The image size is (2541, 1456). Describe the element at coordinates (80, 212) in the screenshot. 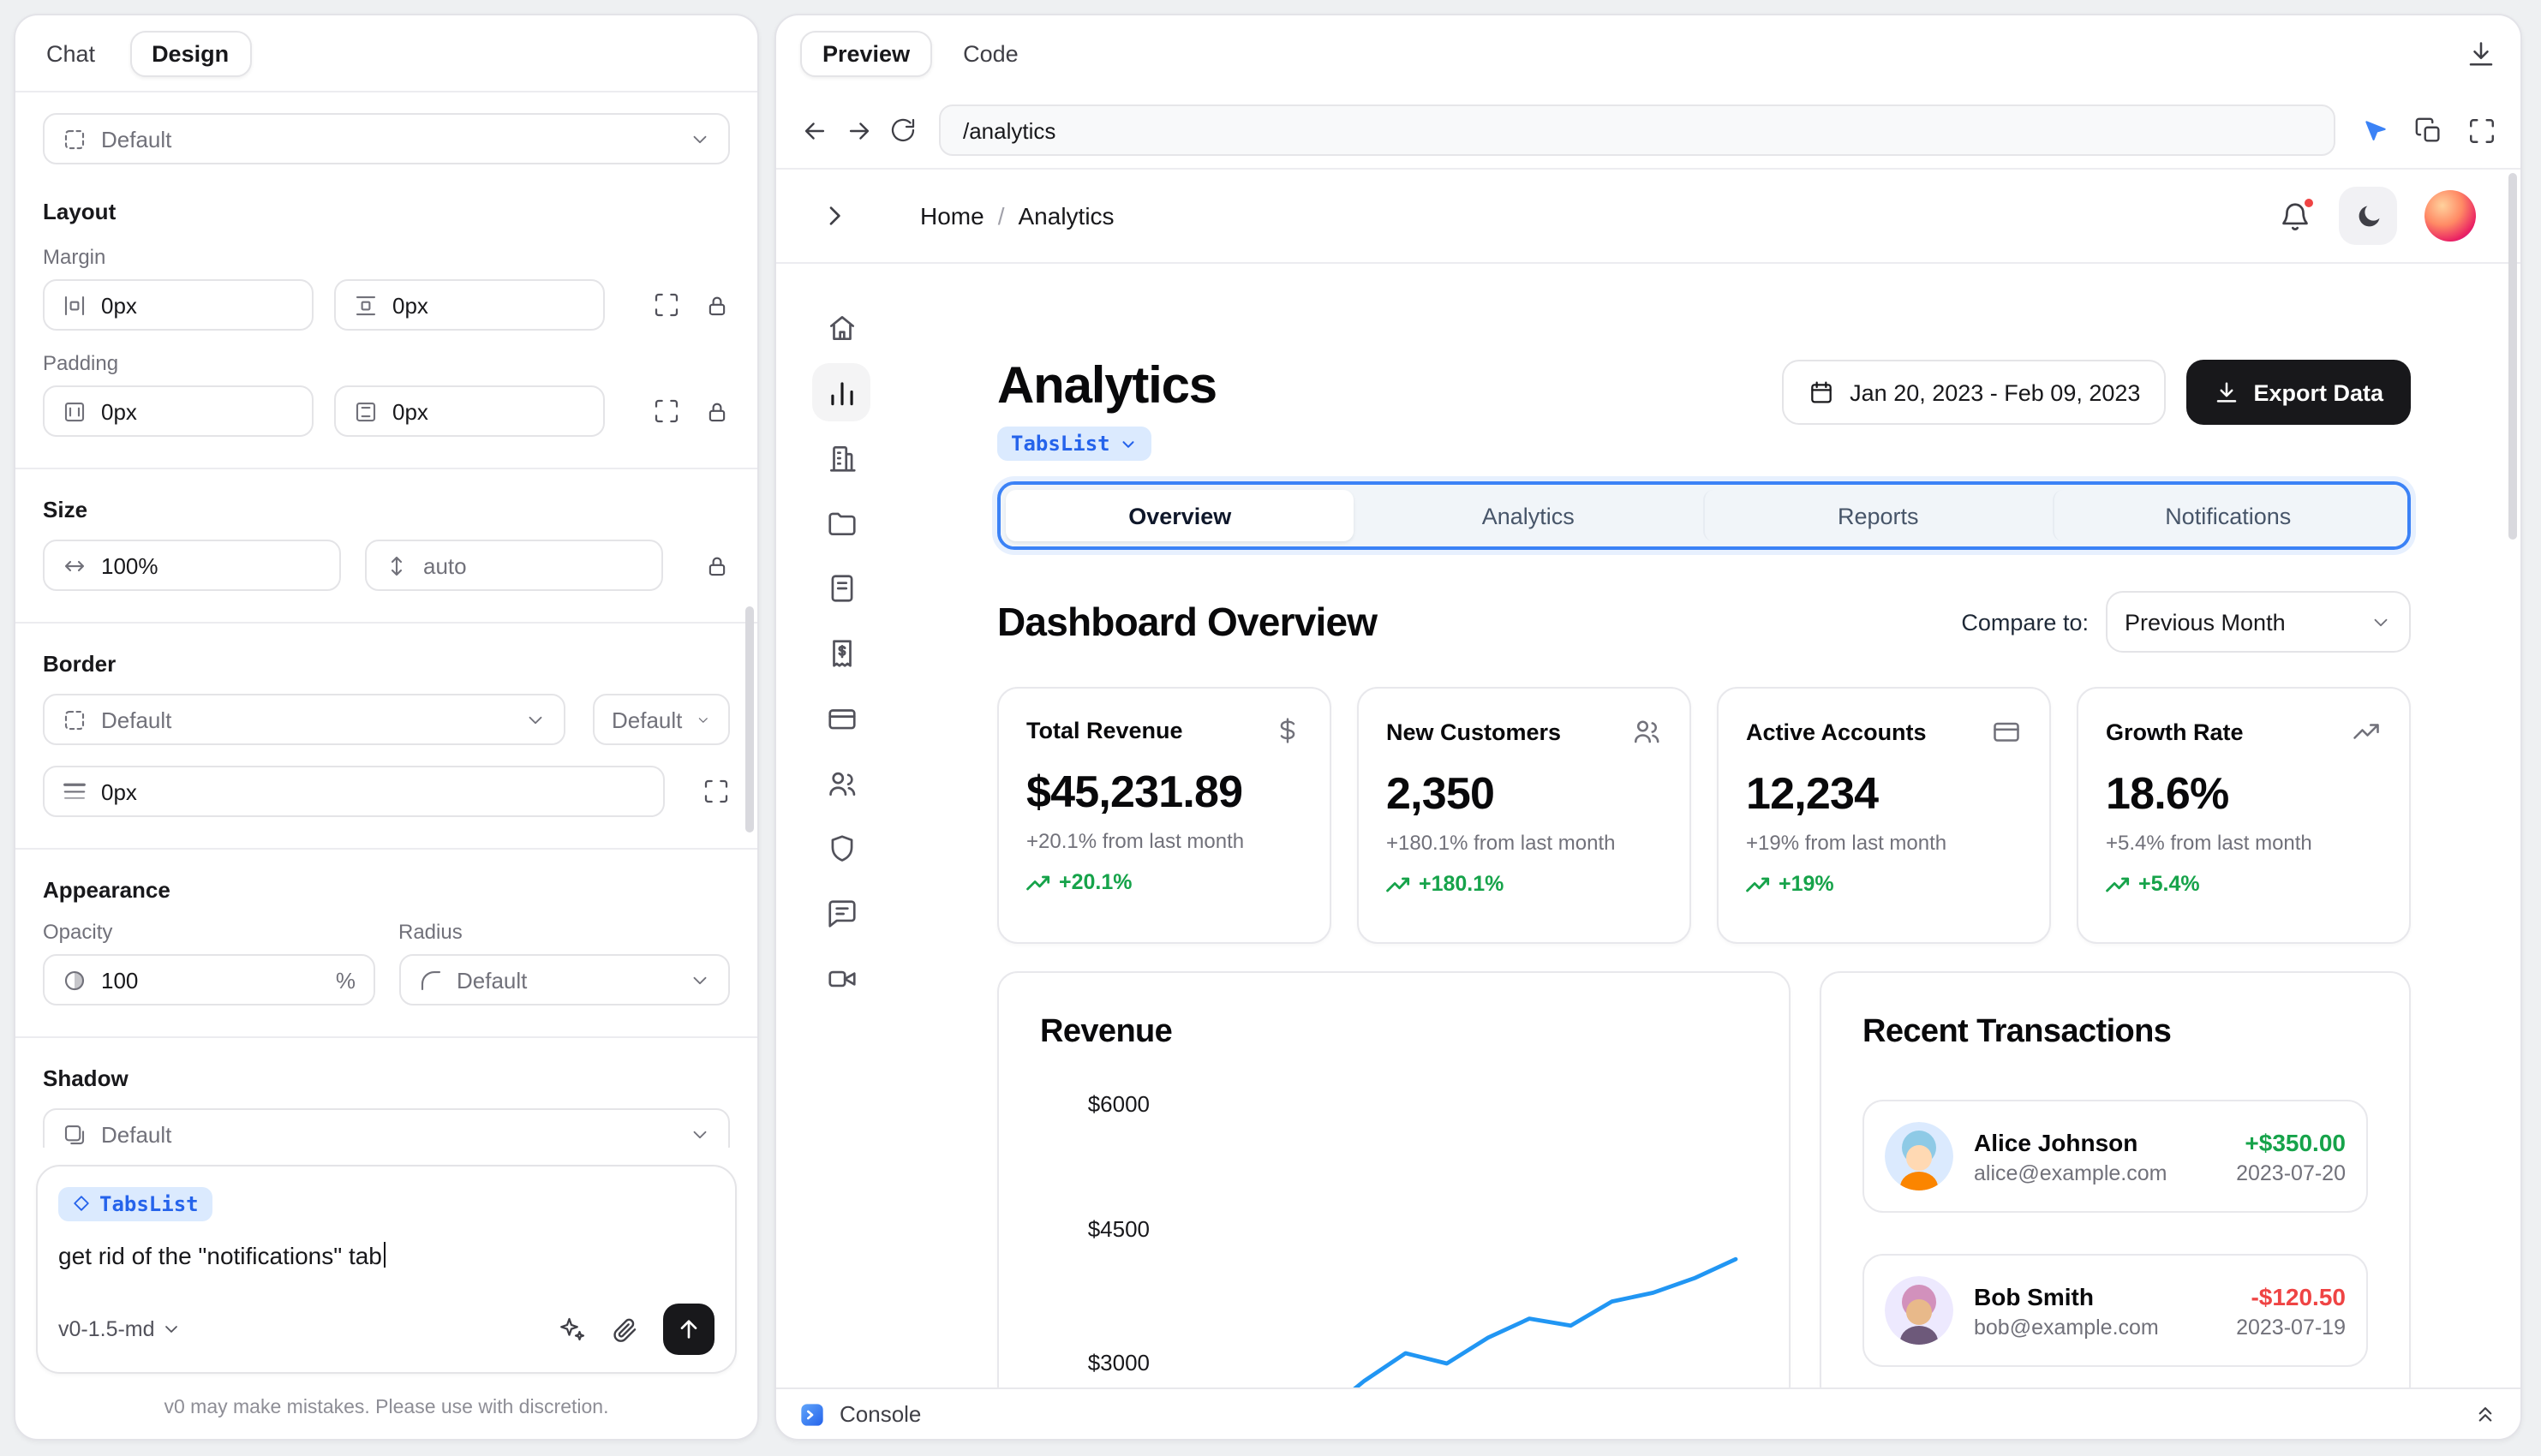

I see `layout-section-title: Layout` at that location.